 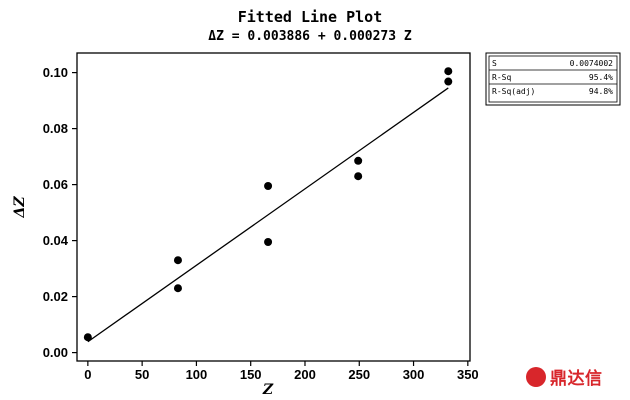 I want to click on regression-stats-box: S 0.0074002 R-Sq 95.4% R-Sq(adj) 94.8%, so click(x=553, y=79).